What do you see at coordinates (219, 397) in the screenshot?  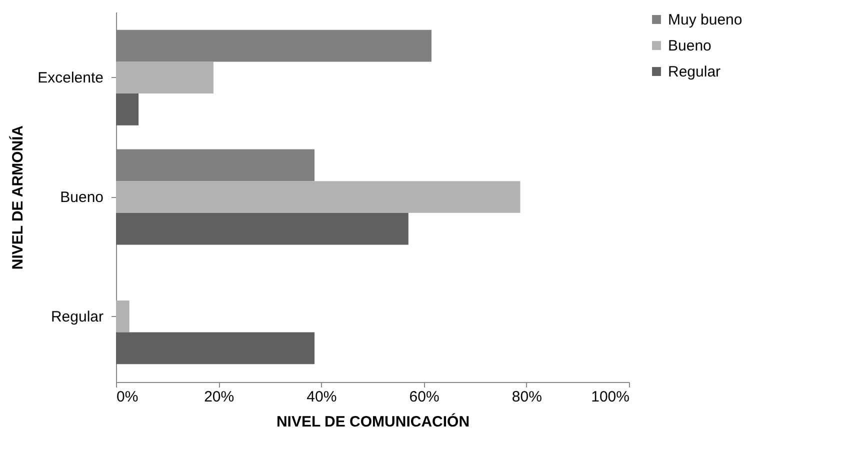 I see `x-tick-label: 20%` at bounding box center [219, 397].